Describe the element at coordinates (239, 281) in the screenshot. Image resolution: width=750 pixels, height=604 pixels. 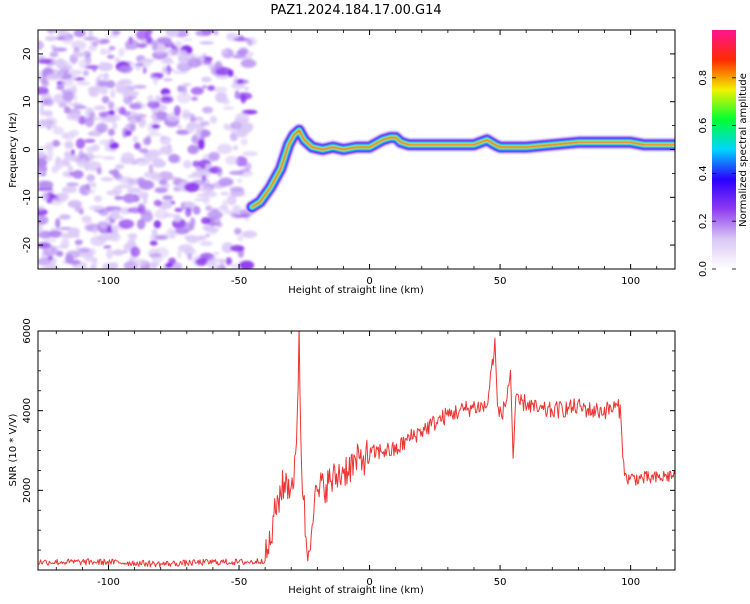
I see `x-tick-label: -50` at that location.